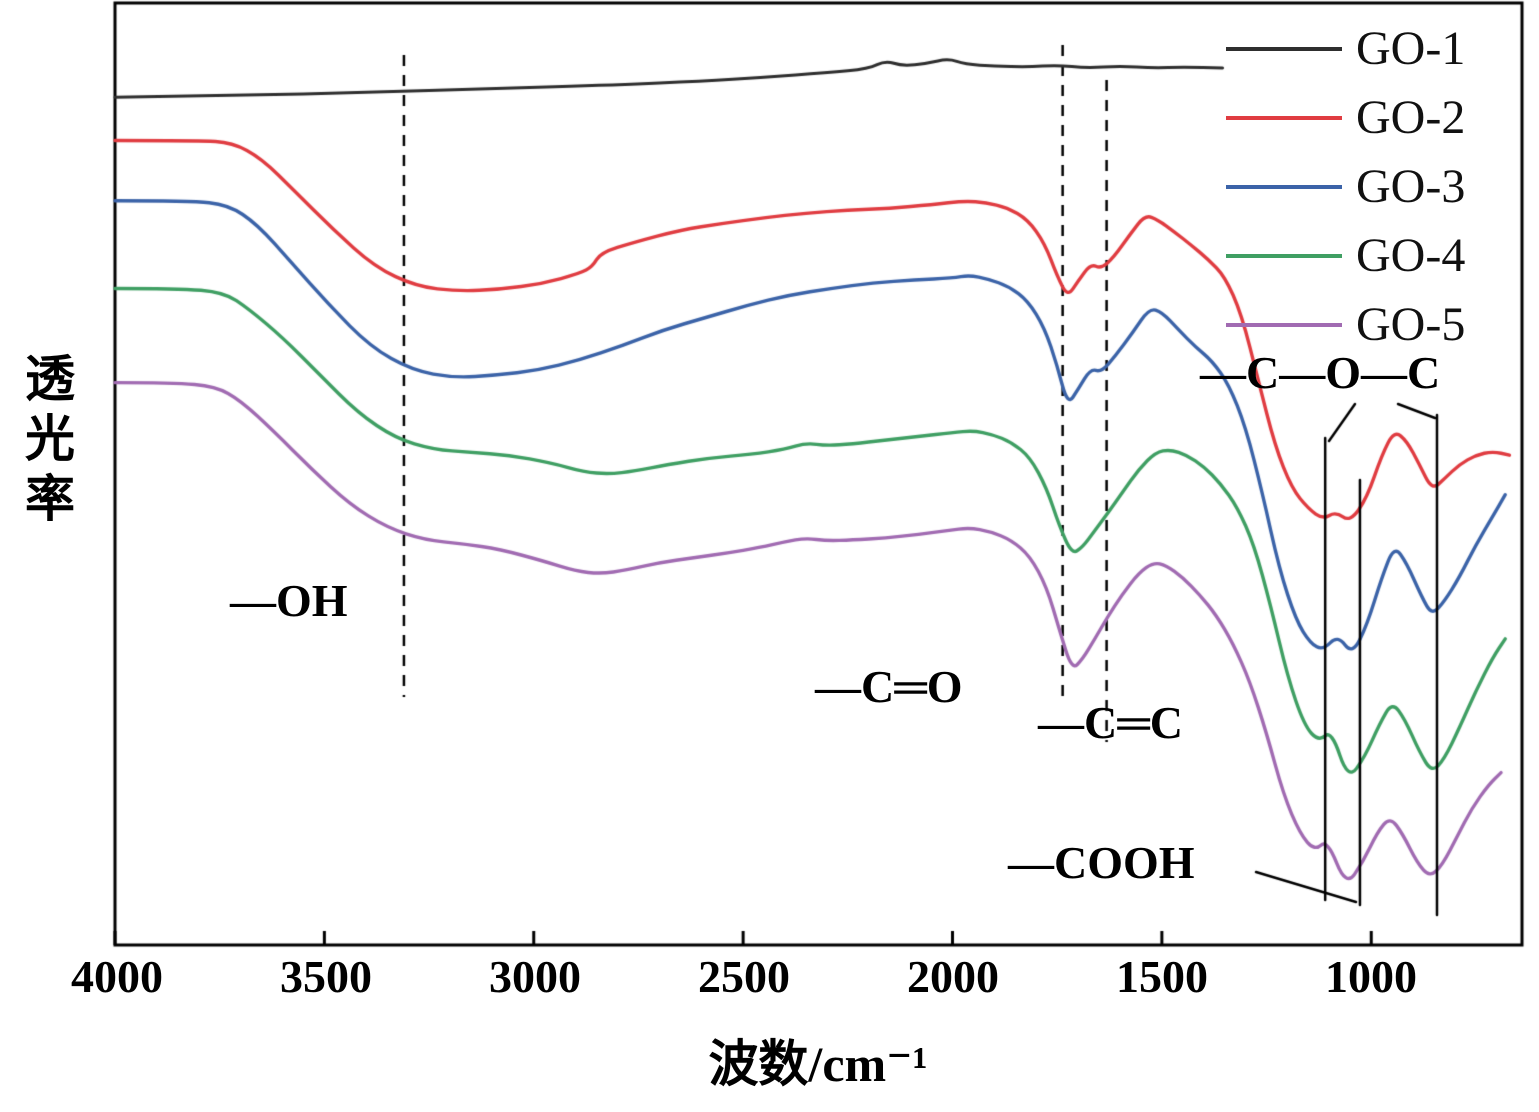 Image resolution: width=1539 pixels, height=1112 pixels. I want to click on legend-item: GO-1, so click(1345, 48).